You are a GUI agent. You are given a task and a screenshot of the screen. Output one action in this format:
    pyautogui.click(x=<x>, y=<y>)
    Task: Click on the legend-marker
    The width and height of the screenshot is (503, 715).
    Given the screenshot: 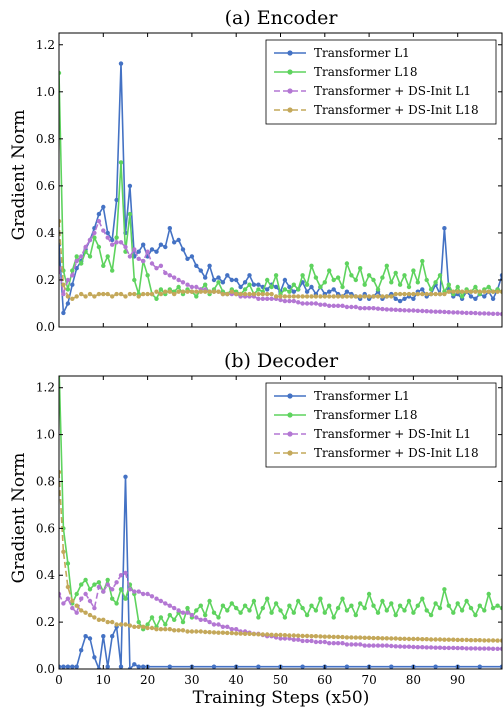 What is the action you would take?
    pyautogui.click(x=290, y=396)
    